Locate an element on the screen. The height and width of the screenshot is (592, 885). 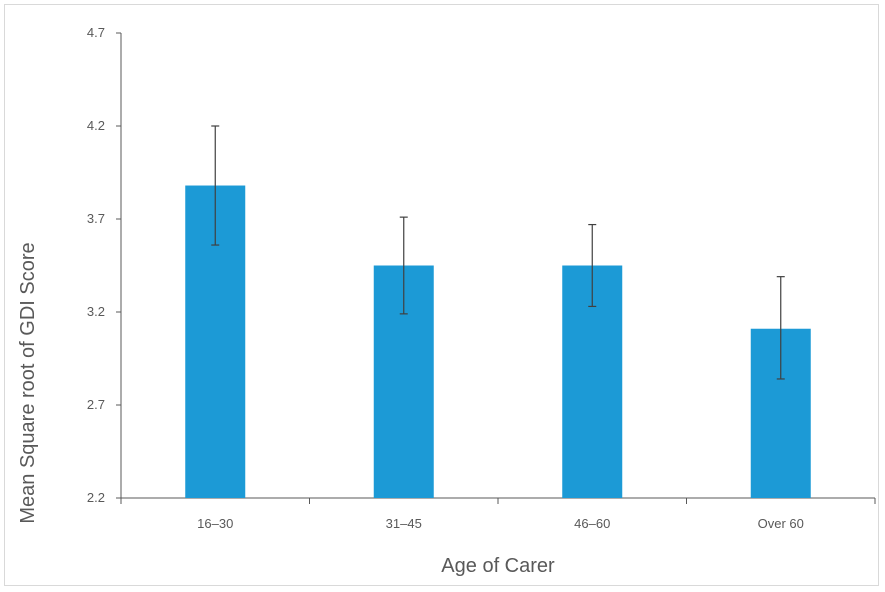
y-tick-label: 3.7 is located at coordinates (96, 218).